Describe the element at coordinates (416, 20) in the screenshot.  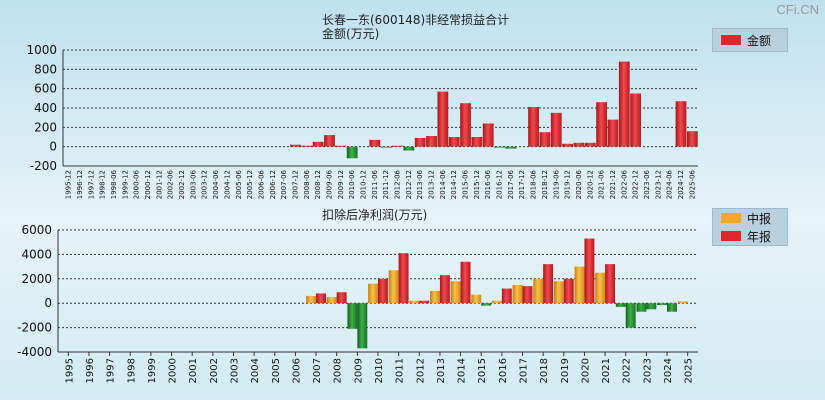
I see `chart1-title: 长春一东(600148)非经常损益合计` at that location.